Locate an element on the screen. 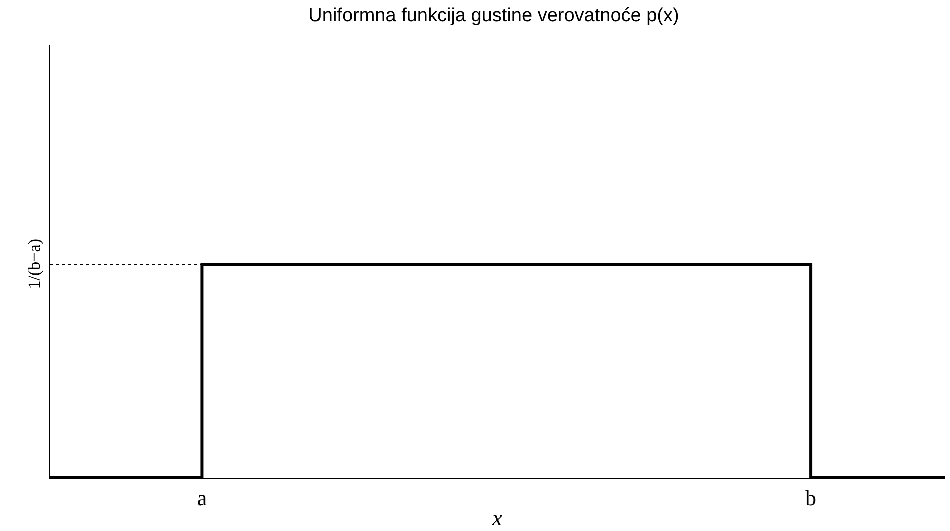 Image resolution: width=950 pixels, height=531 pixels. x-axis-title: x is located at coordinates (497, 517).